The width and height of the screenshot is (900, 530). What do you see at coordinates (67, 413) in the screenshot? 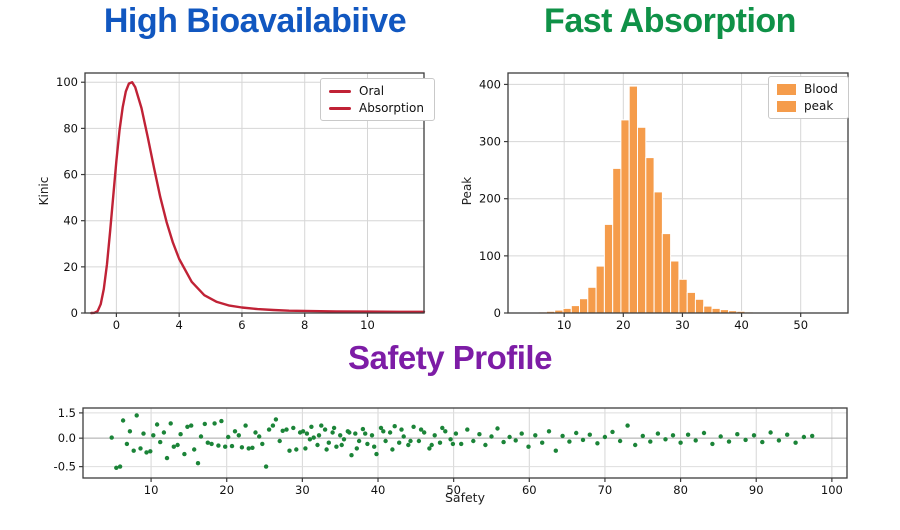
I see `tick-label-y: 1.5` at bounding box center [67, 413].